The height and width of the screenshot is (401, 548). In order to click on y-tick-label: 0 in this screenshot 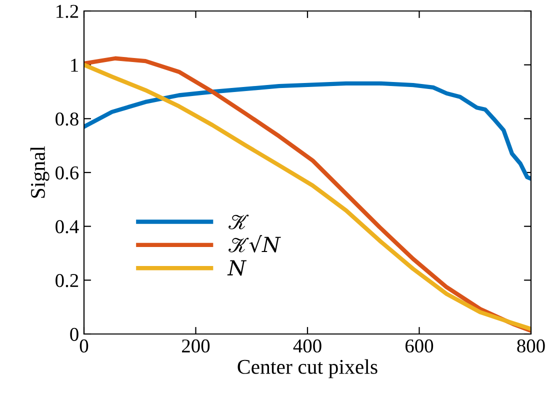, I will do `click(74, 334)`.